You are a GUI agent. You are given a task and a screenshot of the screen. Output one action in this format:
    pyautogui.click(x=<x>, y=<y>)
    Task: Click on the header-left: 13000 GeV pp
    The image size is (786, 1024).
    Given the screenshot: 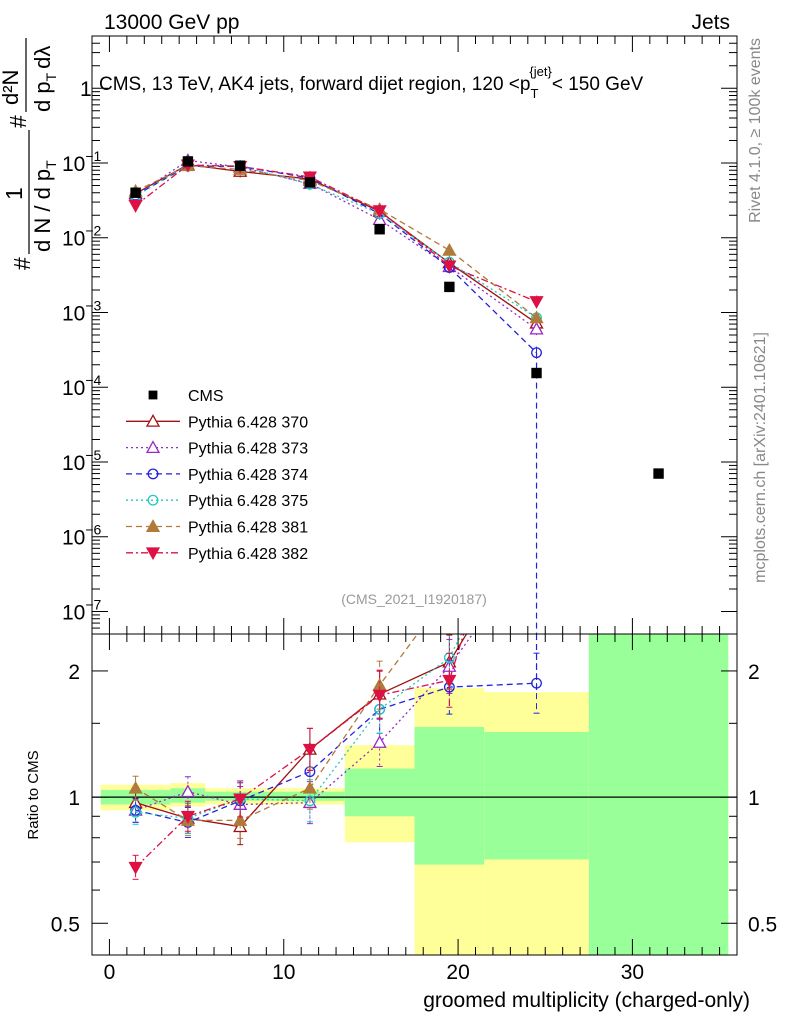 What is the action you would take?
    pyautogui.click(x=171, y=22)
    